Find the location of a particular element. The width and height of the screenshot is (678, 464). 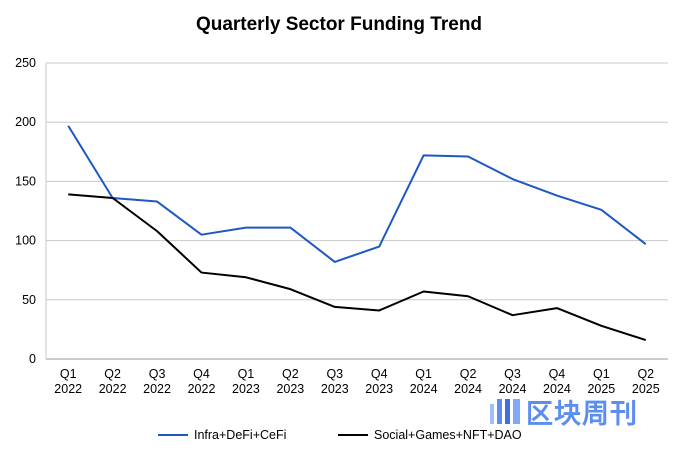

legend-label-social: Social+Games+NFT+DAO is located at coordinates (448, 435).